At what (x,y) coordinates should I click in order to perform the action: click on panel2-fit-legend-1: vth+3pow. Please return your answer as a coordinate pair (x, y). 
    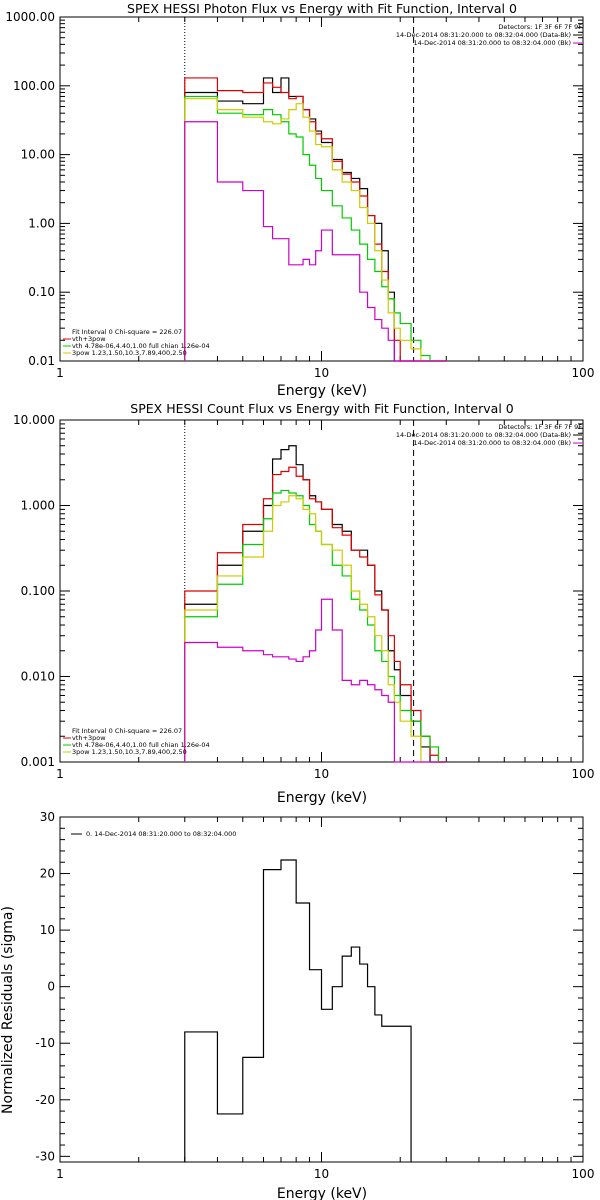
    Looking at the image, I should click on (89, 738).